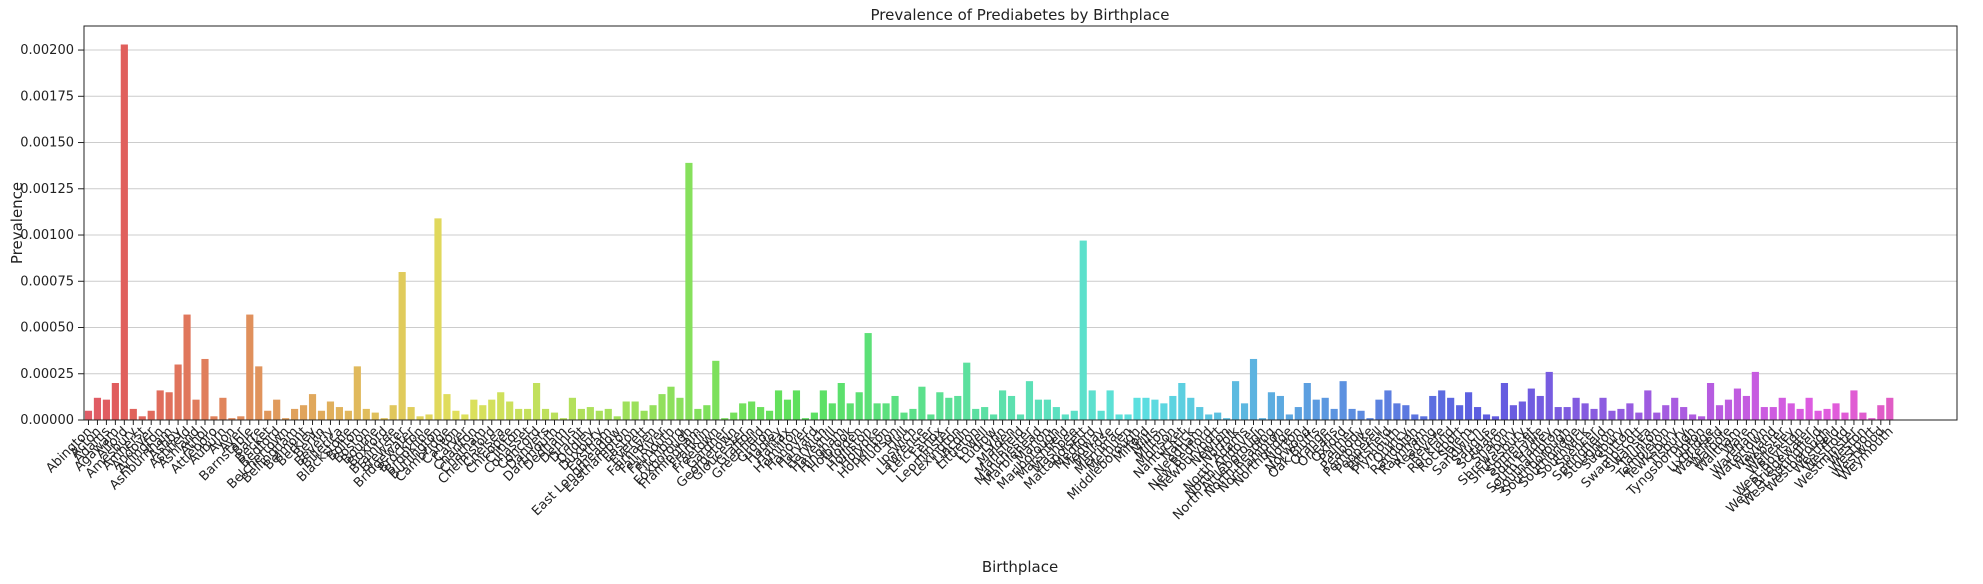 The image size is (1983, 584). Describe the element at coordinates (47, 281) in the screenshot. I see `y-tick-label: 0.00075` at that location.